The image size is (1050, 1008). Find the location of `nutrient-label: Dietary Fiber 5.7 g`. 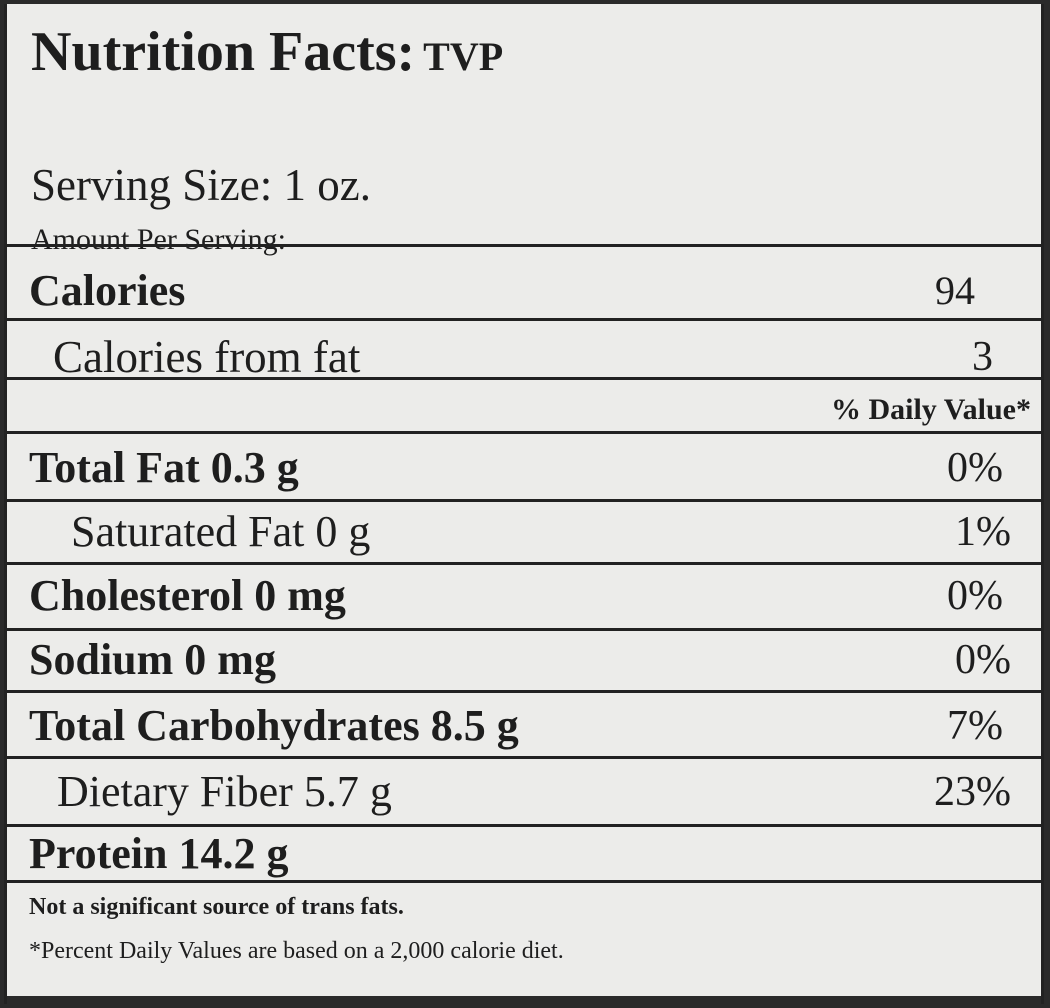

nutrient-label: Dietary Fiber 5.7 g is located at coordinates (224, 791).